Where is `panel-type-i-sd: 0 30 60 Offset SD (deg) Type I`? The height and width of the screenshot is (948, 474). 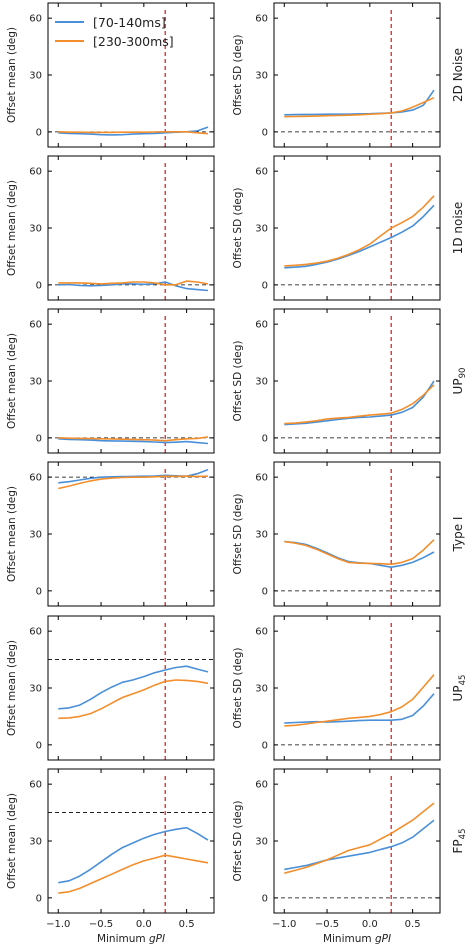 panel-type-i-sd: 0 30 60 Offset SD (deg) Type I is located at coordinates (348, 534).